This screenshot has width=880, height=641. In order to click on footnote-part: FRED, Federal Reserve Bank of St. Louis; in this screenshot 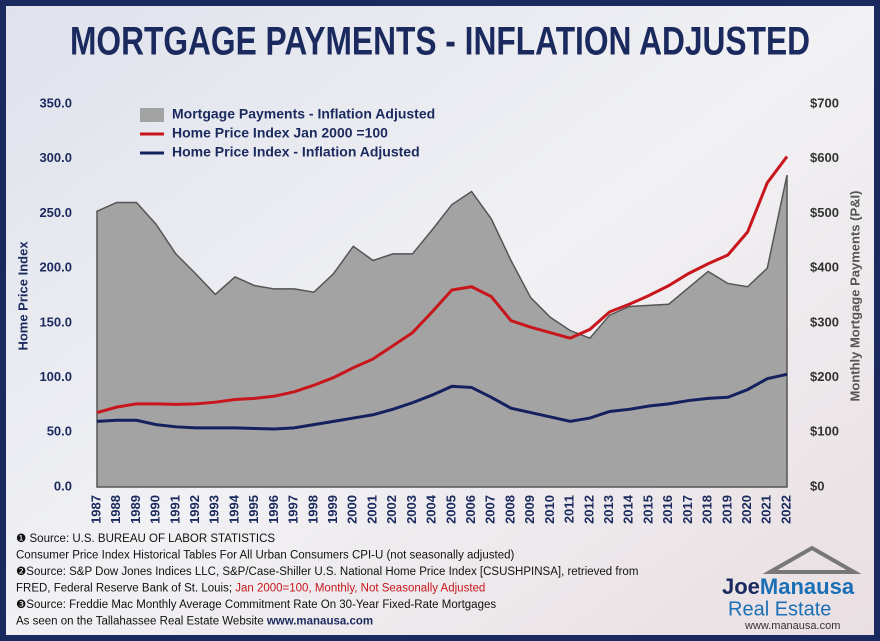, I will do `click(125, 589)`.